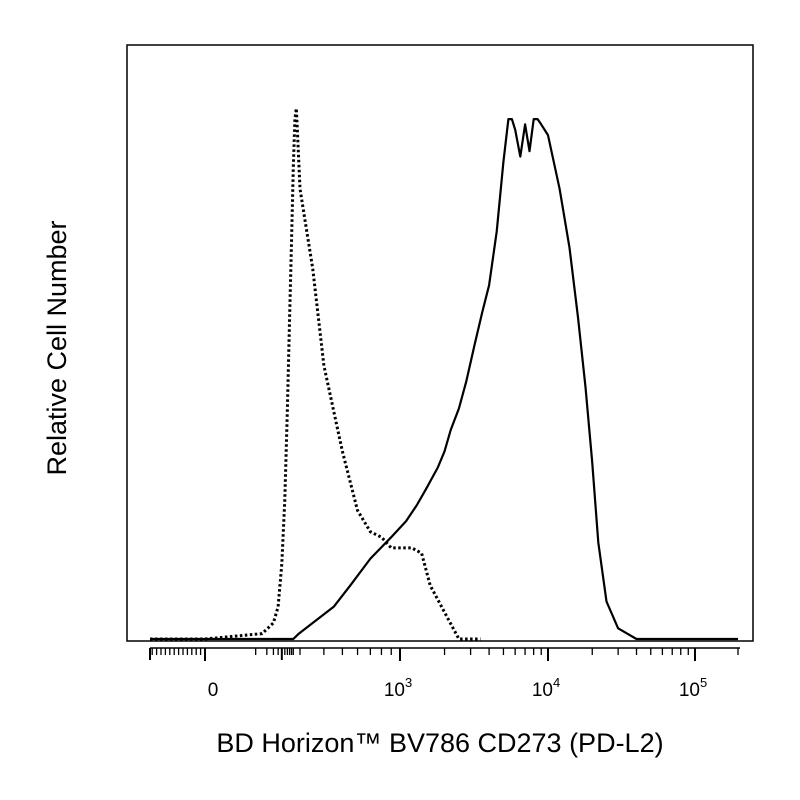  I want to click on x-tick-label: 10⁴, so click(546, 688).